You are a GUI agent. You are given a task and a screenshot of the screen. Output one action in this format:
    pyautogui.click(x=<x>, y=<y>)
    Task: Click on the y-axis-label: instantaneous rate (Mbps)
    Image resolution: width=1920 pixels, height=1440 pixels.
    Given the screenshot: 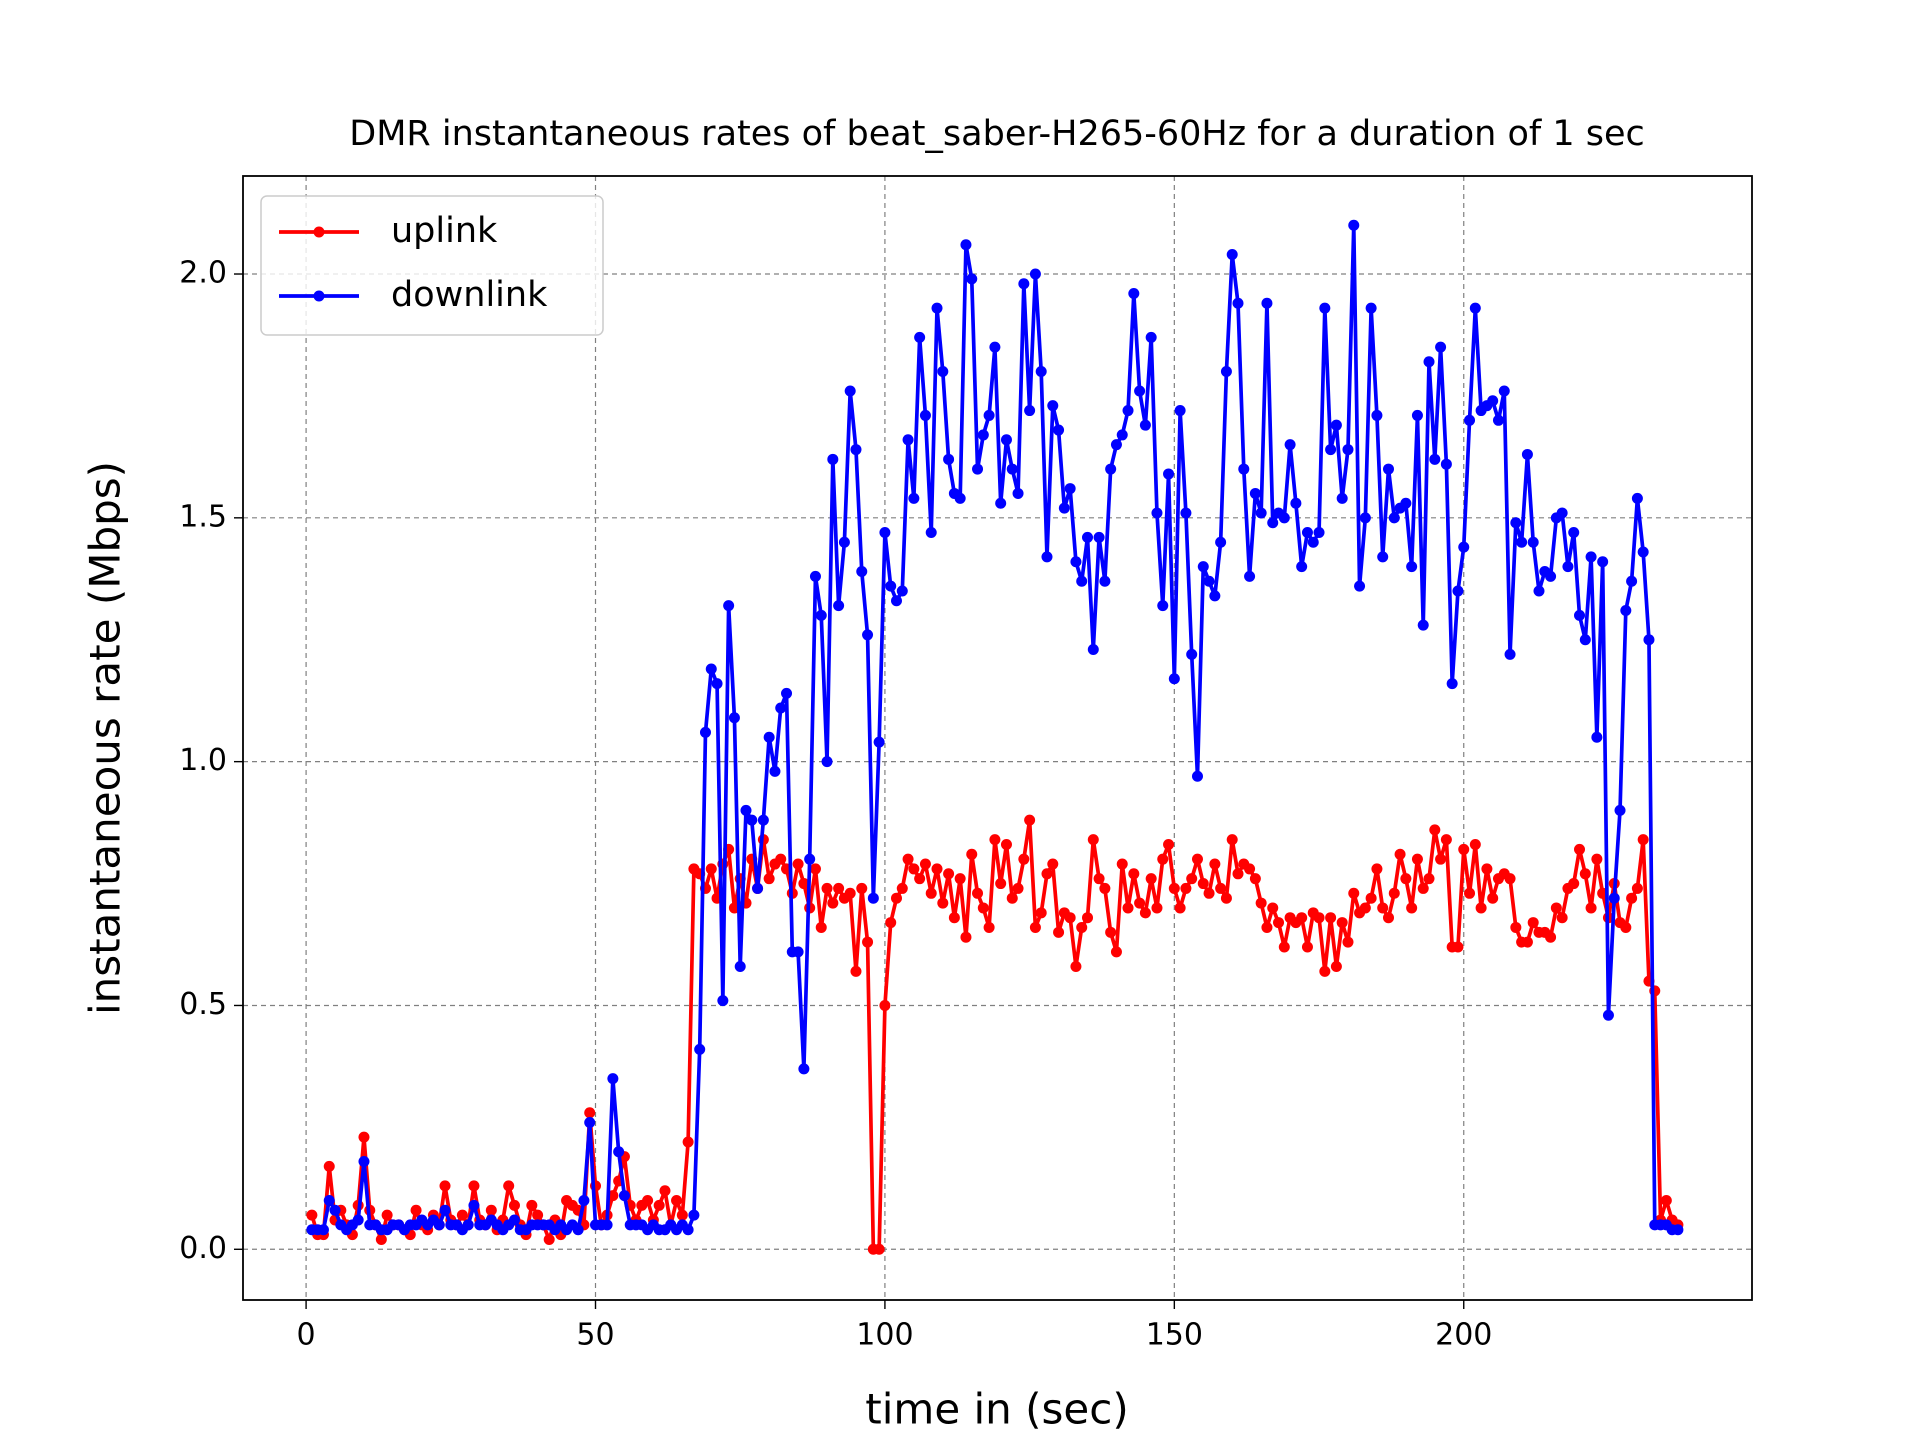 What is the action you would take?
    pyautogui.click(x=105, y=738)
    